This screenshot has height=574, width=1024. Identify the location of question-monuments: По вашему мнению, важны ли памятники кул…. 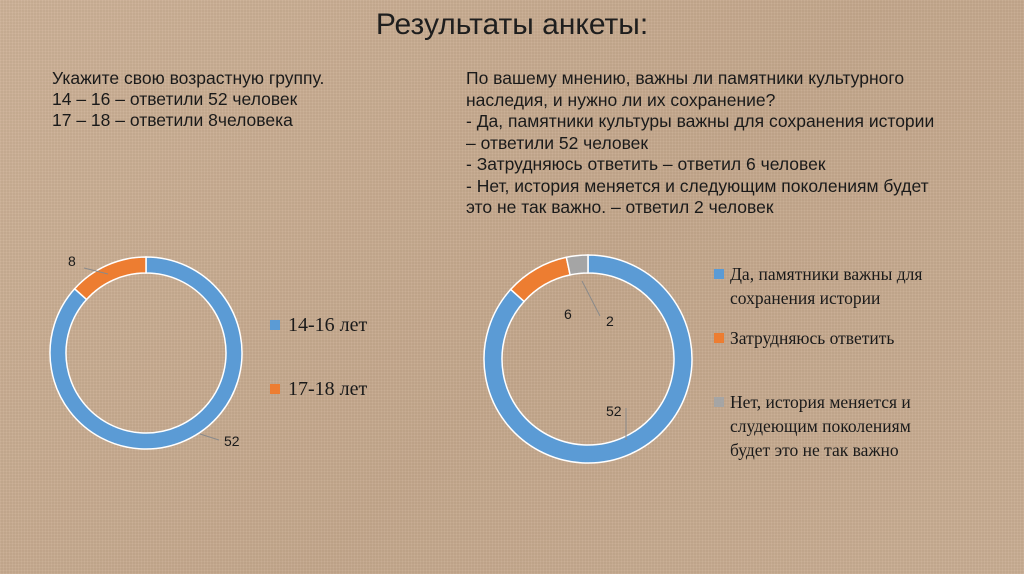
(736, 143).